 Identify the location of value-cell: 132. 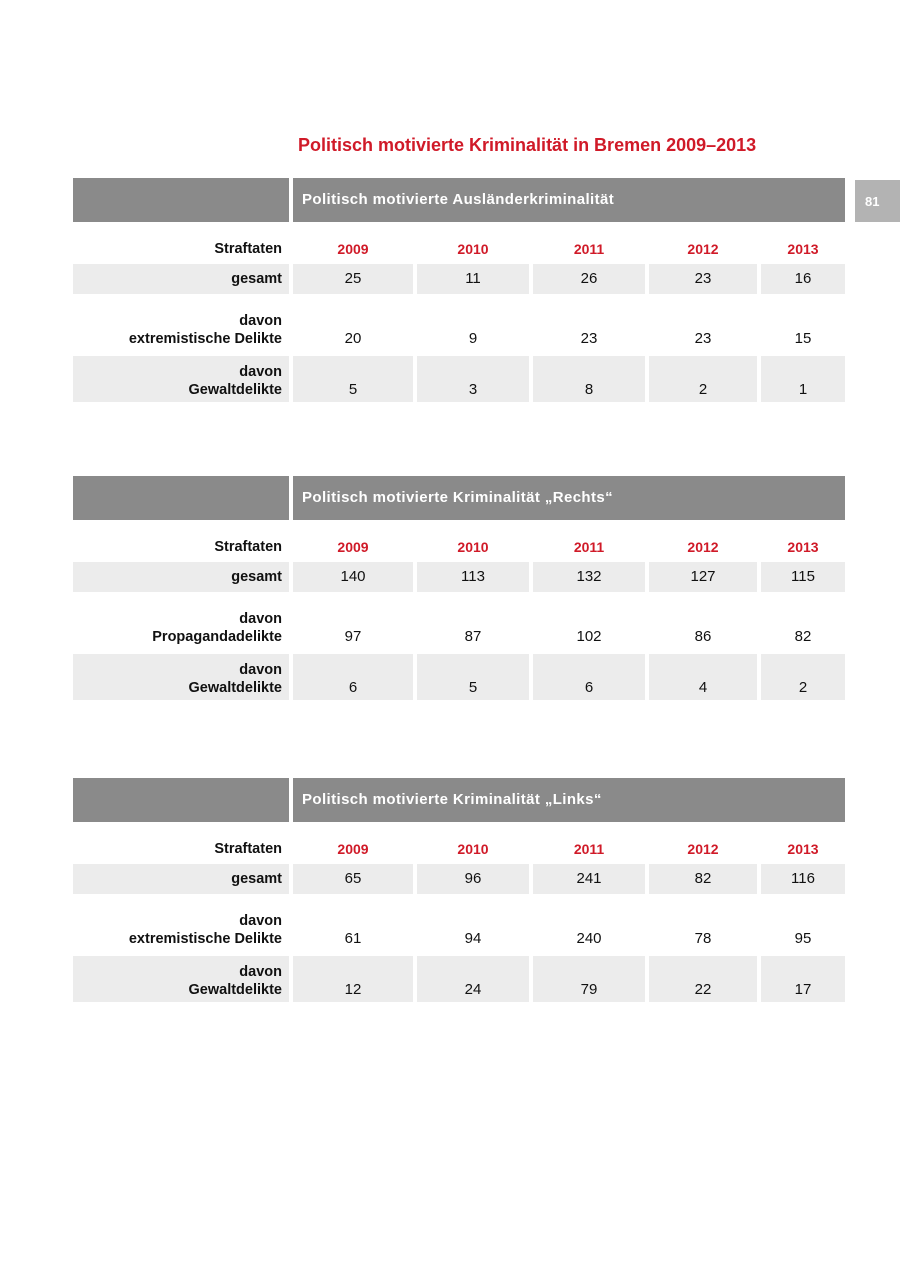
(589, 577).